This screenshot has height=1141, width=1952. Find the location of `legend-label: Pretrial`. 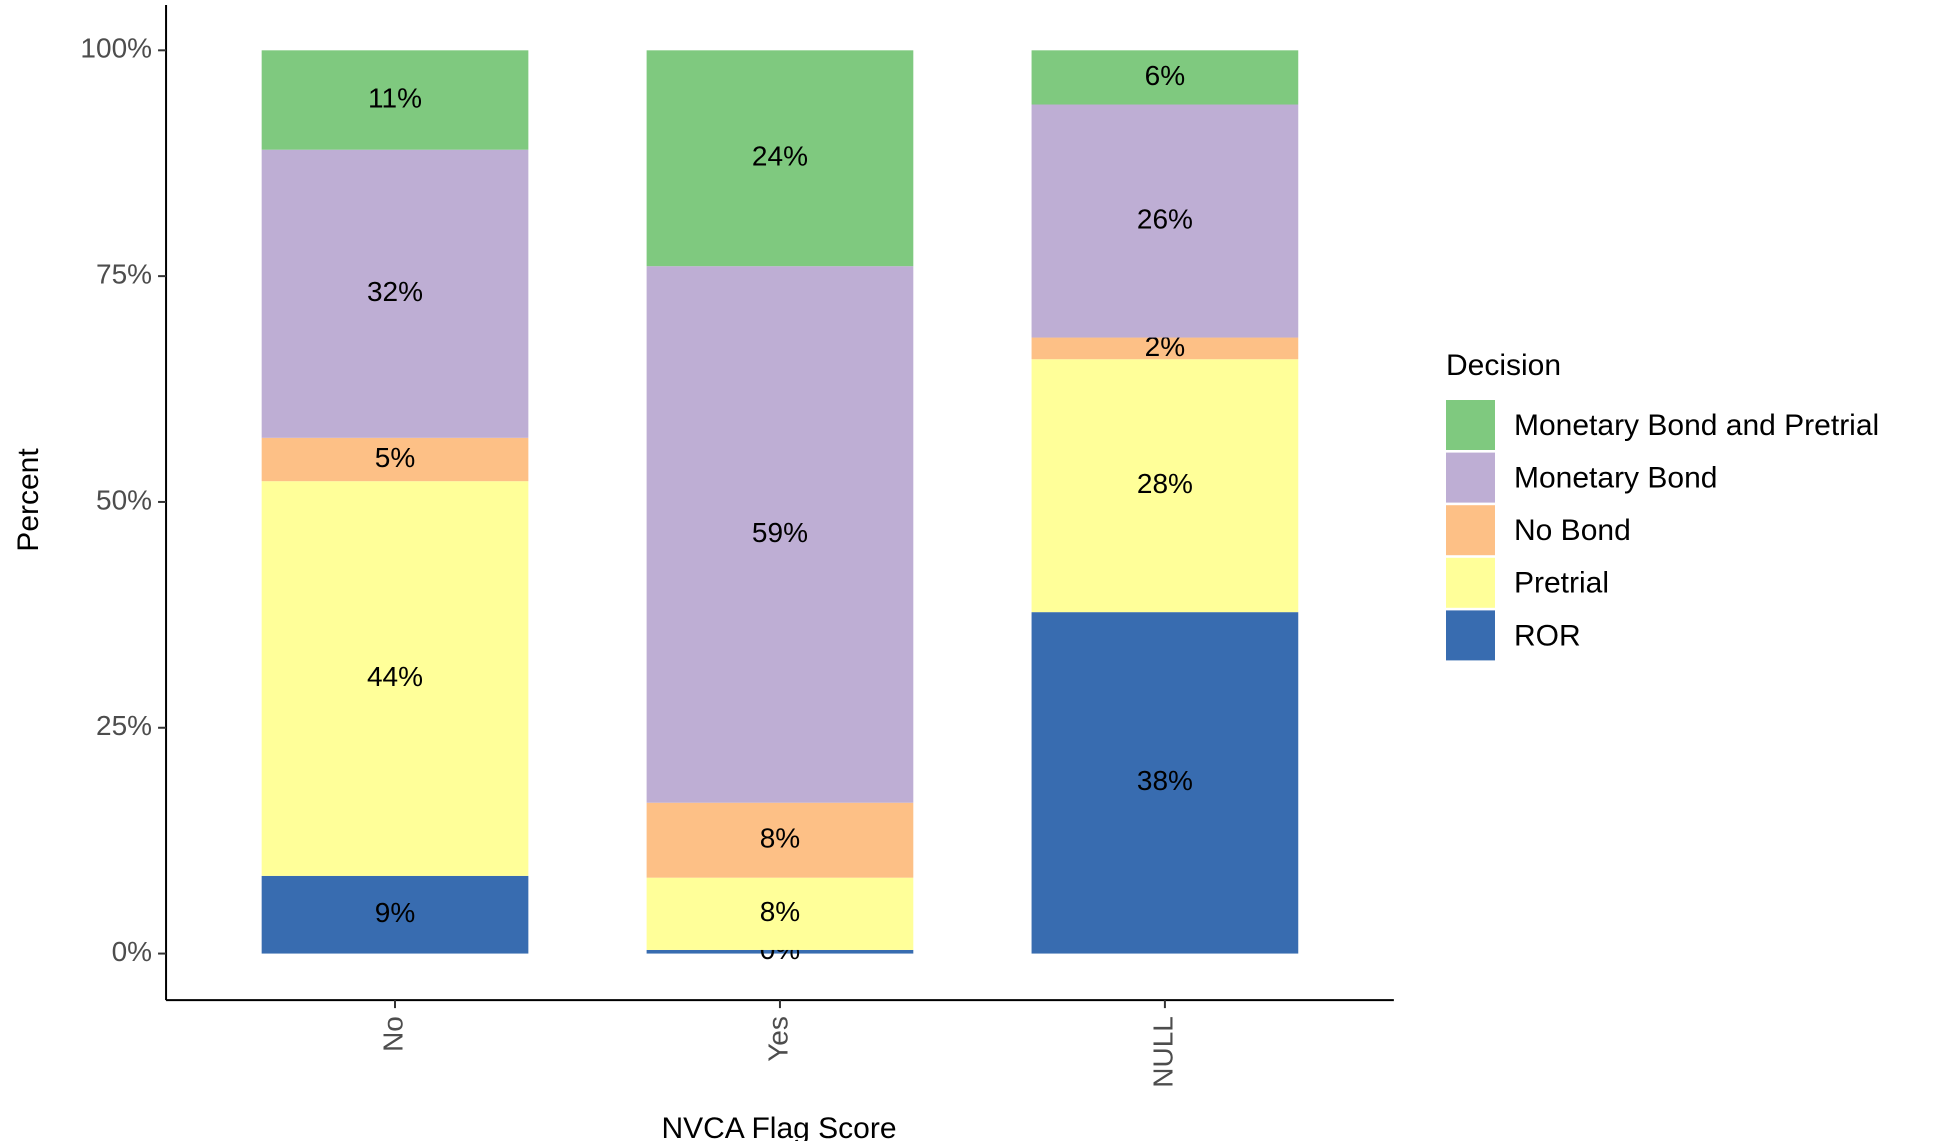

legend-label: Pretrial is located at coordinates (1561, 583).